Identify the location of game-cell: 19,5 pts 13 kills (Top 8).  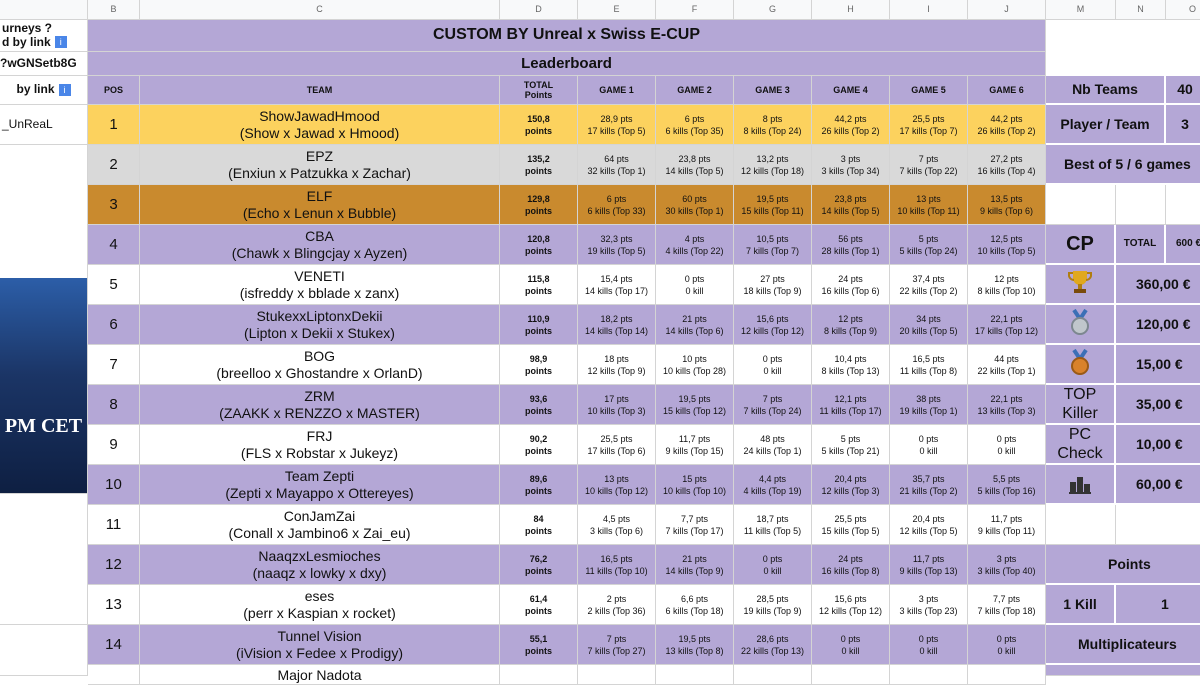
(695, 645).